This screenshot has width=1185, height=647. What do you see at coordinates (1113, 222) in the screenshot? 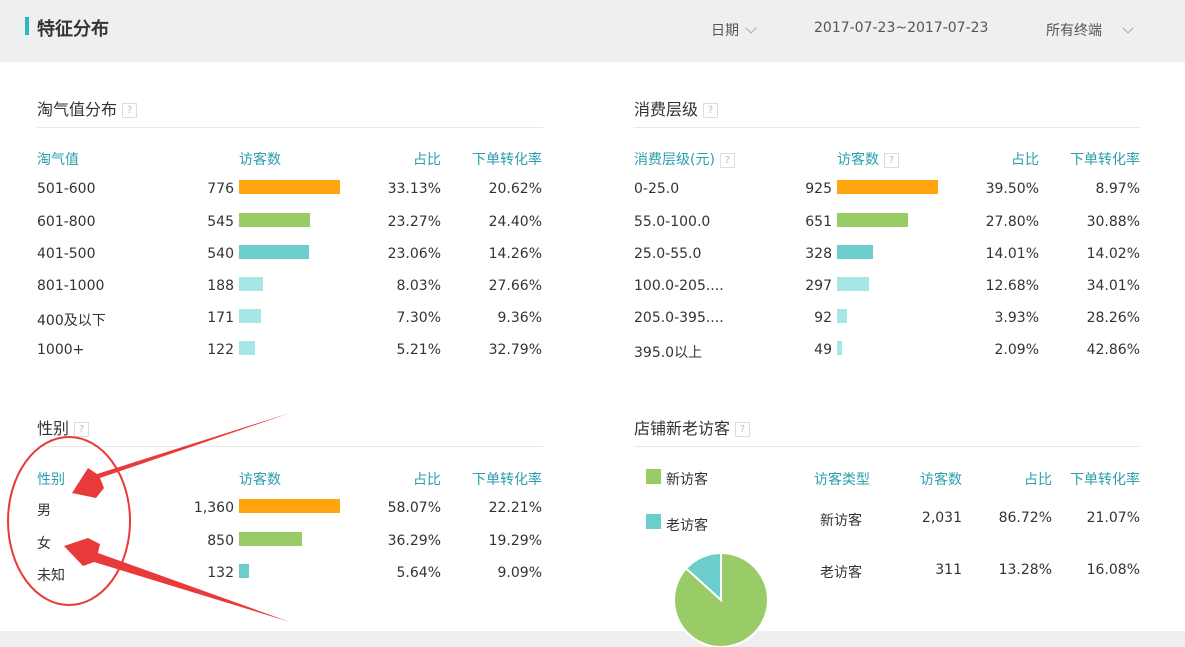
I see `row-conversion: 30.88%` at bounding box center [1113, 222].